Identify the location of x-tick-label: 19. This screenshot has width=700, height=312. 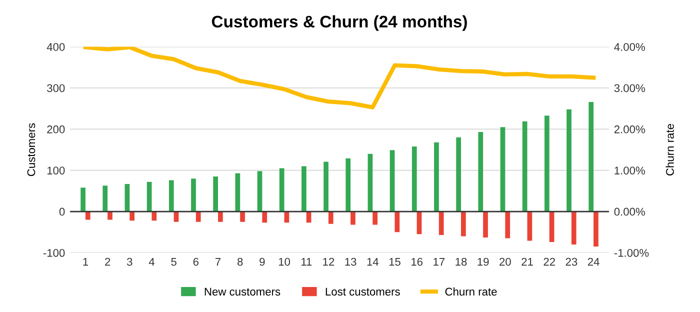
(483, 262).